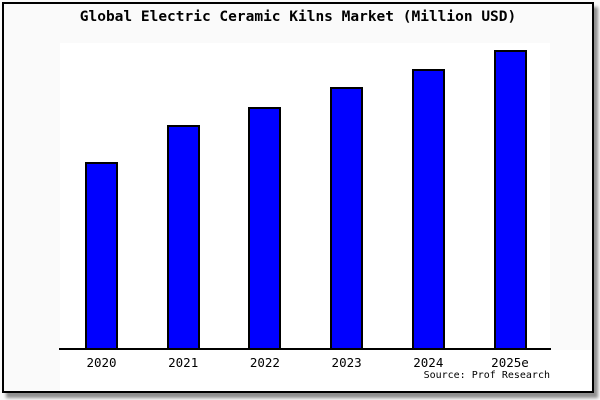 Image resolution: width=600 pixels, height=400 pixels. I want to click on x-tick-2022: 2022, so click(264, 362).